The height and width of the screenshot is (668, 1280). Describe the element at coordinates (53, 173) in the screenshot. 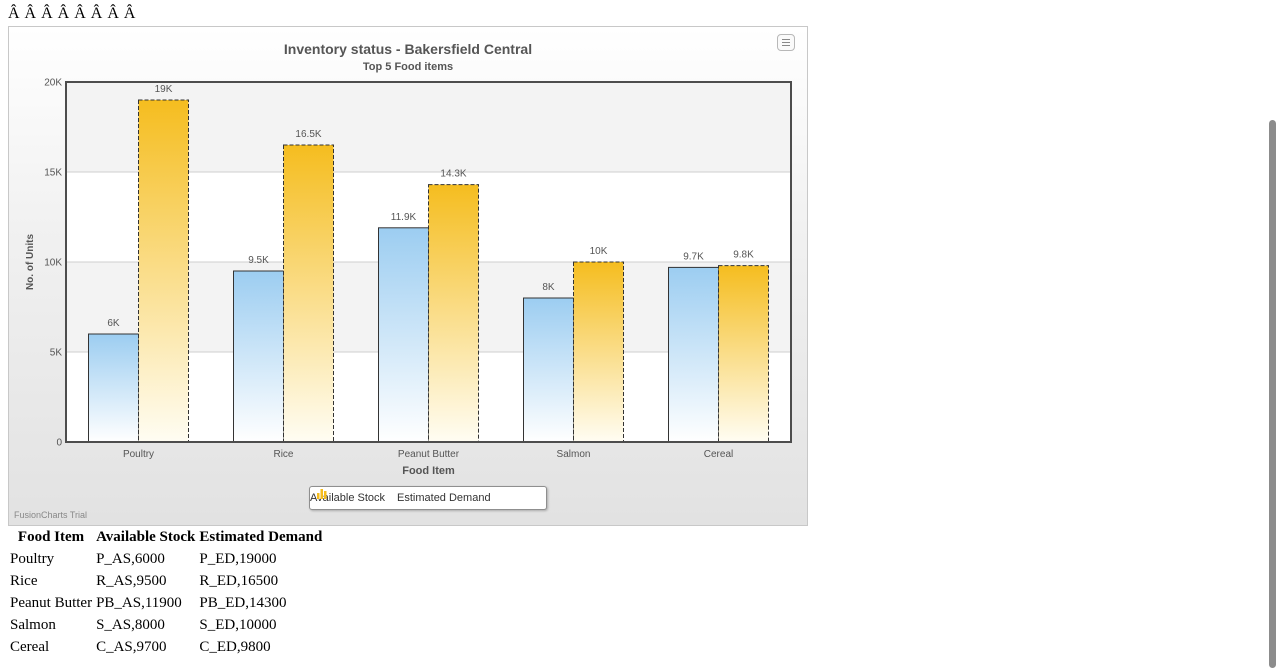

I see `y-tick-label: 15K` at that location.